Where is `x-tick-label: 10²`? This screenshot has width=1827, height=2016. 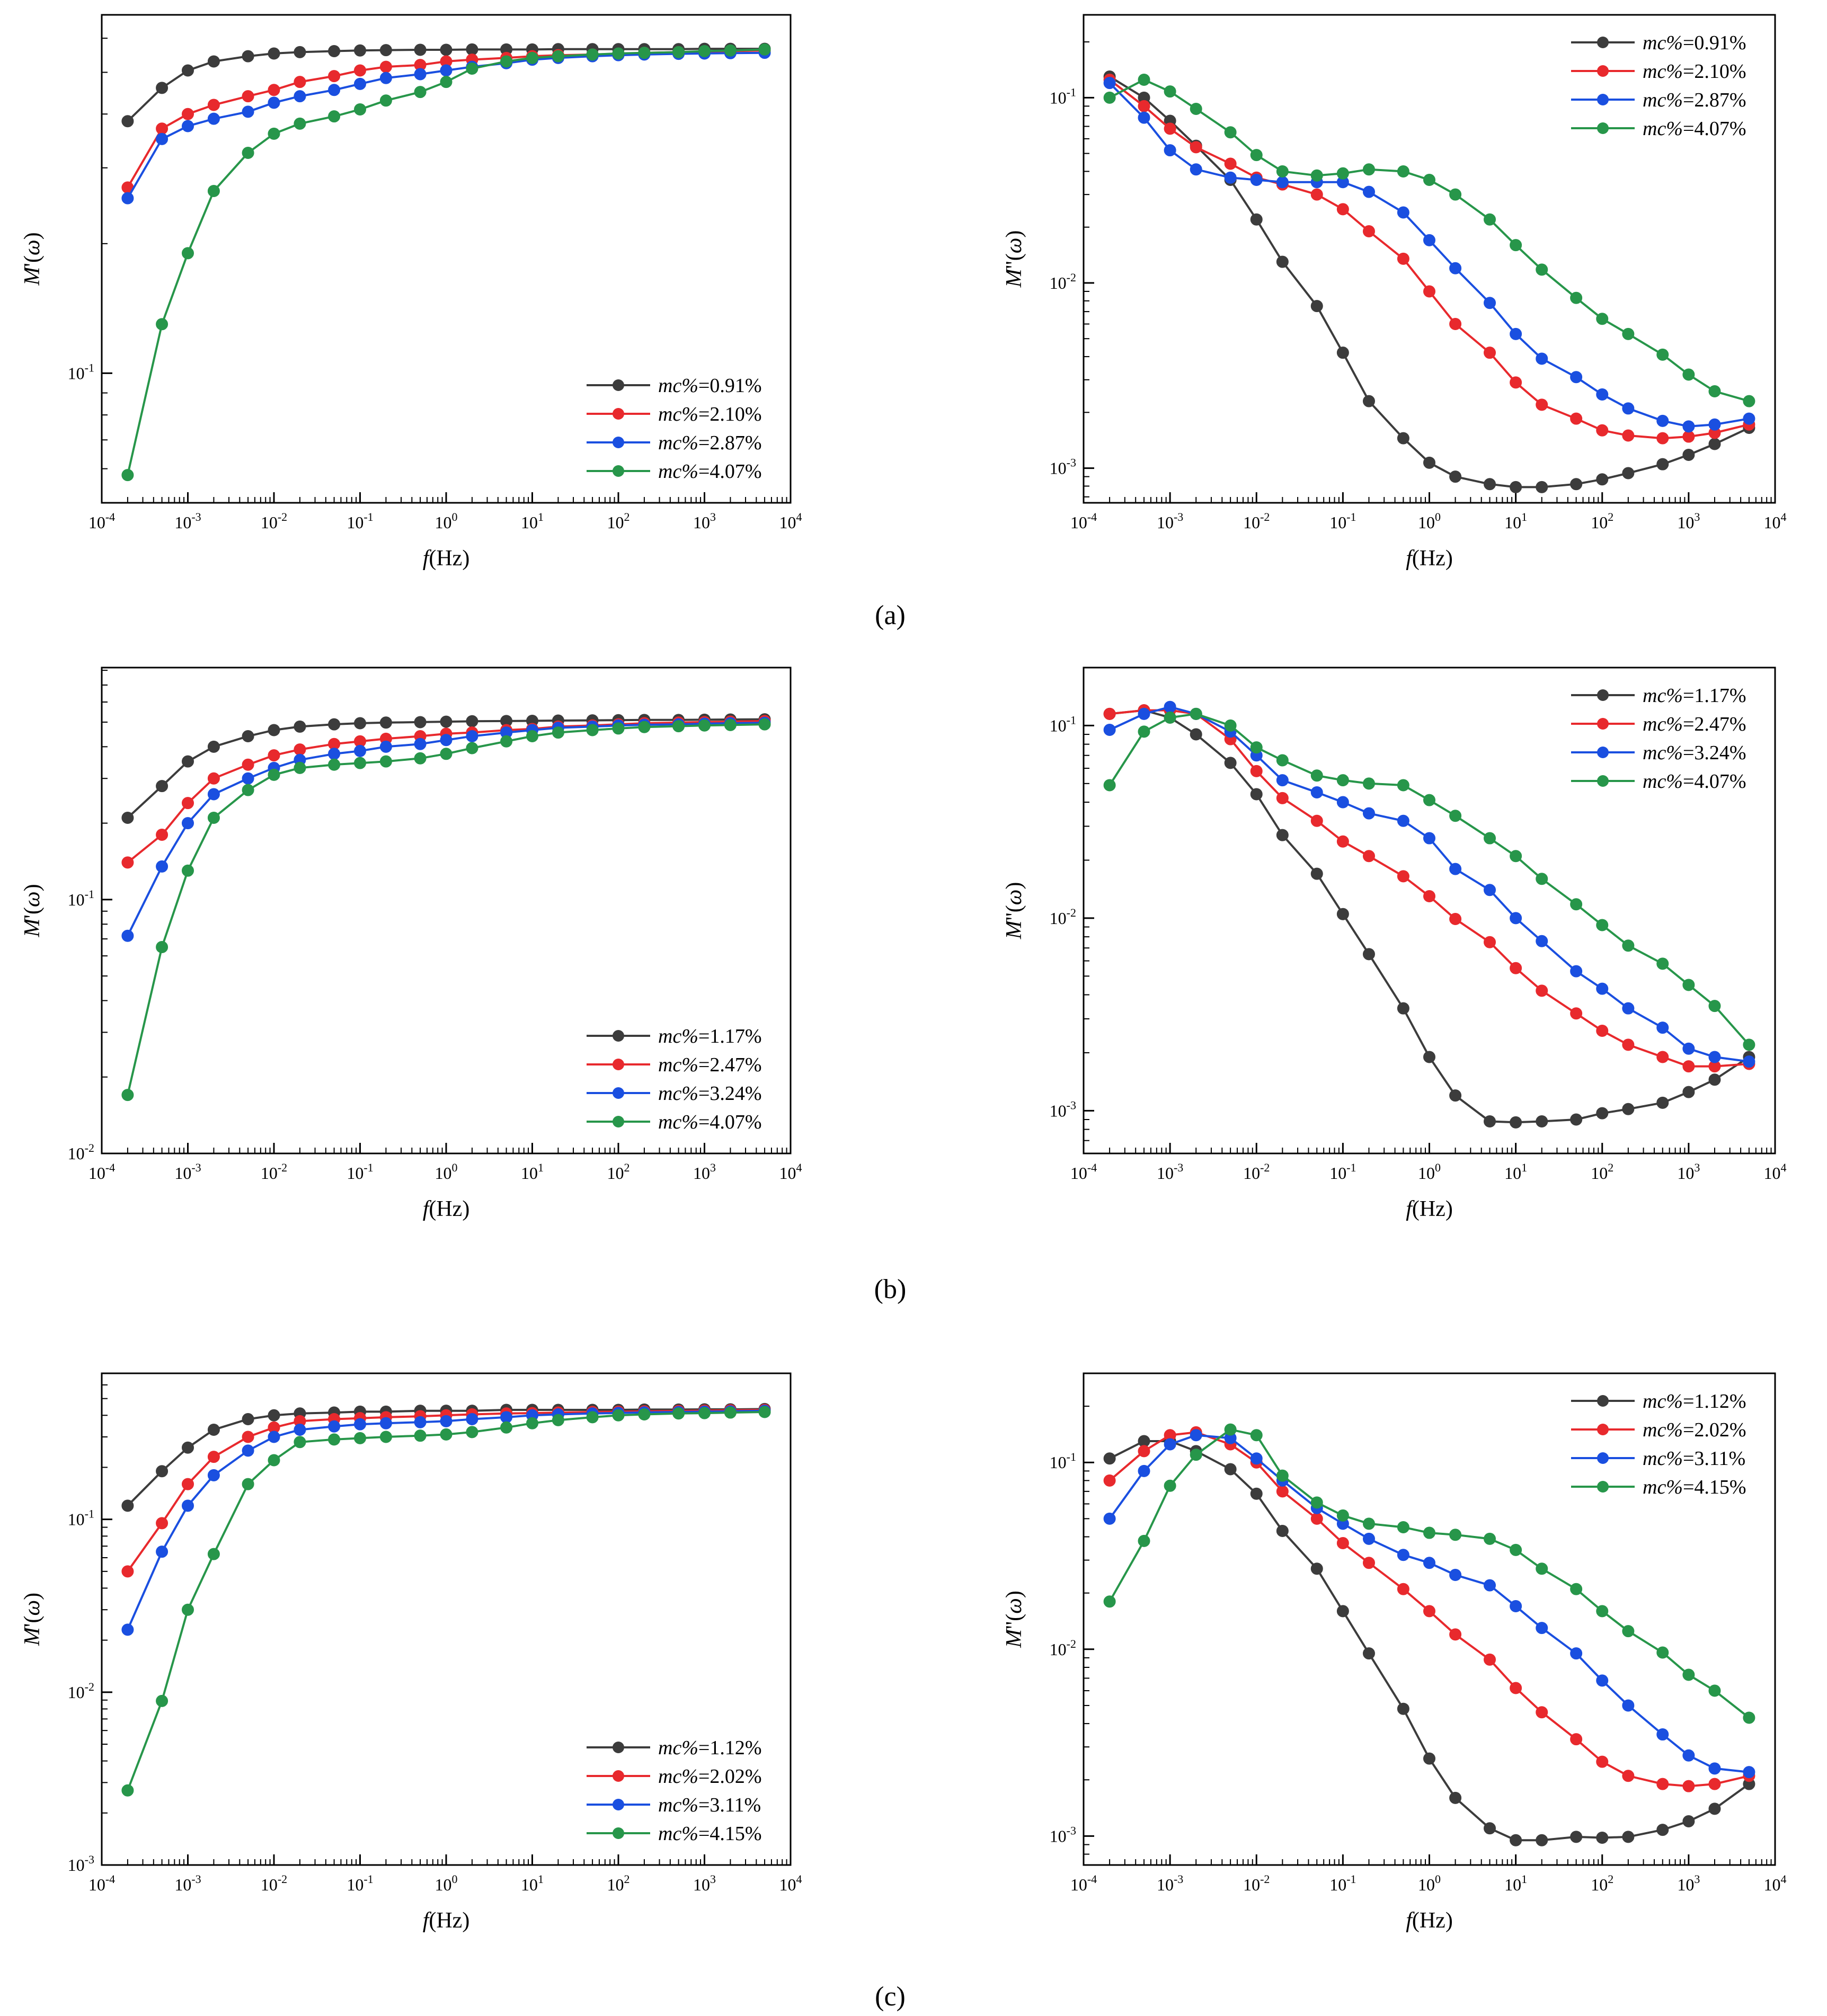 x-tick-label: 10² is located at coordinates (618, 521).